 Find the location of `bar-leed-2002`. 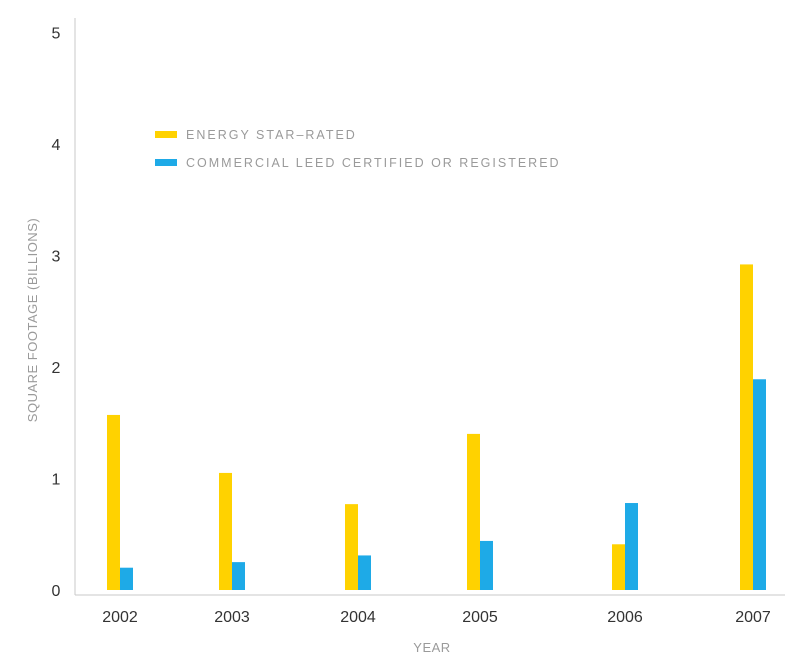

bar-leed-2002 is located at coordinates (126, 578).